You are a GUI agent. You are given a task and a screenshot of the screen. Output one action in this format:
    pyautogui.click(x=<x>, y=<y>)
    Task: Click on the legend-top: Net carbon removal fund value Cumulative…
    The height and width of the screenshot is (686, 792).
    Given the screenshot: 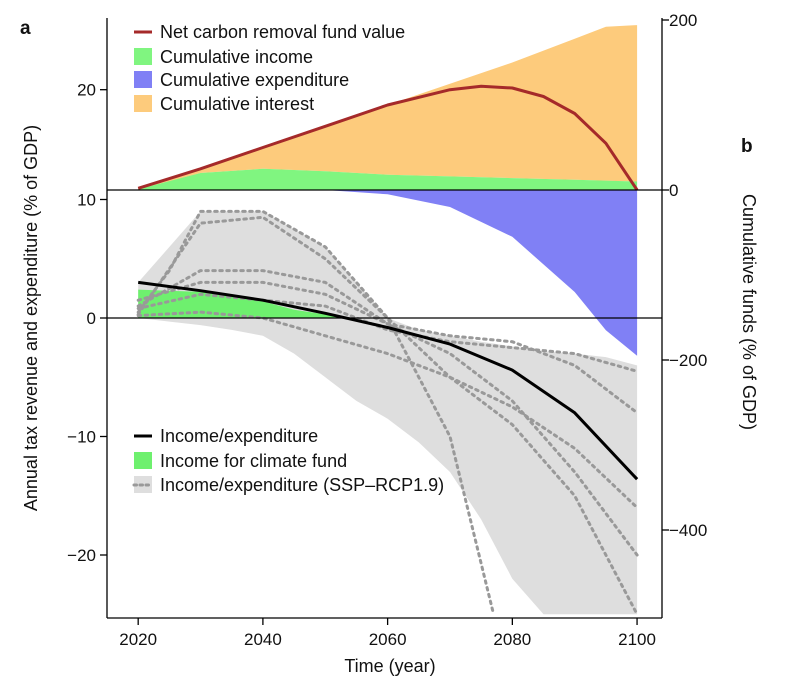 What is the action you would take?
    pyautogui.click(x=269, y=68)
    